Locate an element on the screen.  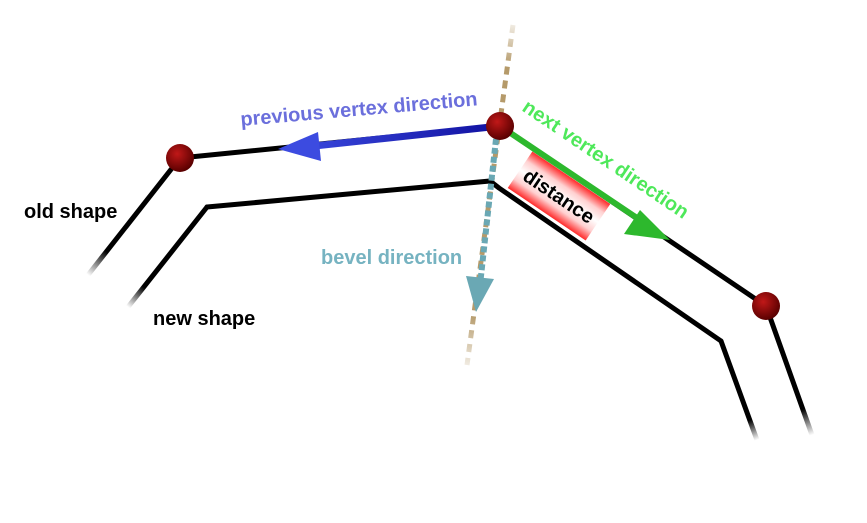
old-shape-label: old shape is located at coordinates (70, 212).